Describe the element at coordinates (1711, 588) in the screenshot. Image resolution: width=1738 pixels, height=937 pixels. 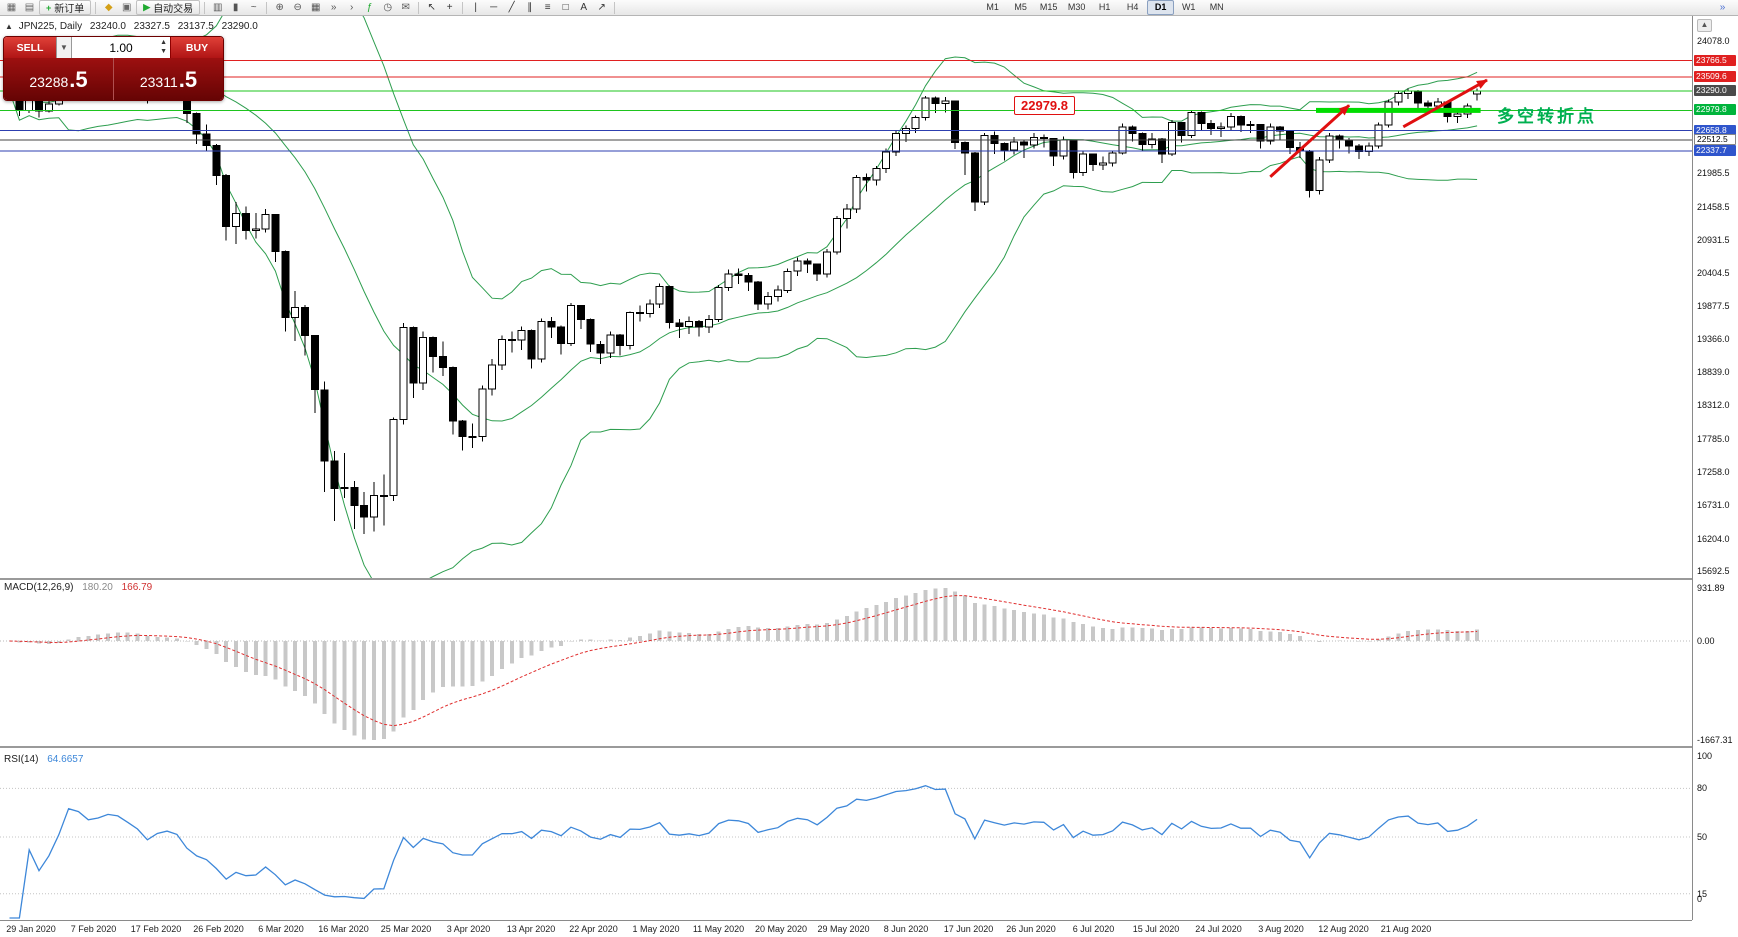
I see `macd-axis-label: 931.89` at that location.